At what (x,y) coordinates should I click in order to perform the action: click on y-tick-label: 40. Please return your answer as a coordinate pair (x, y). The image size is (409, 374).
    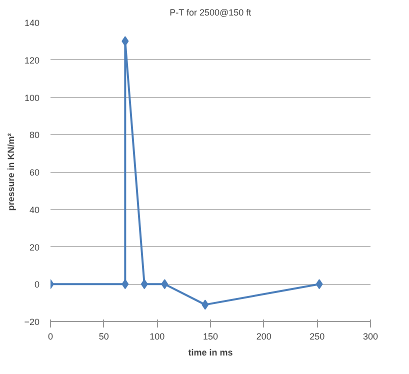
    Looking at the image, I should click on (34, 209).